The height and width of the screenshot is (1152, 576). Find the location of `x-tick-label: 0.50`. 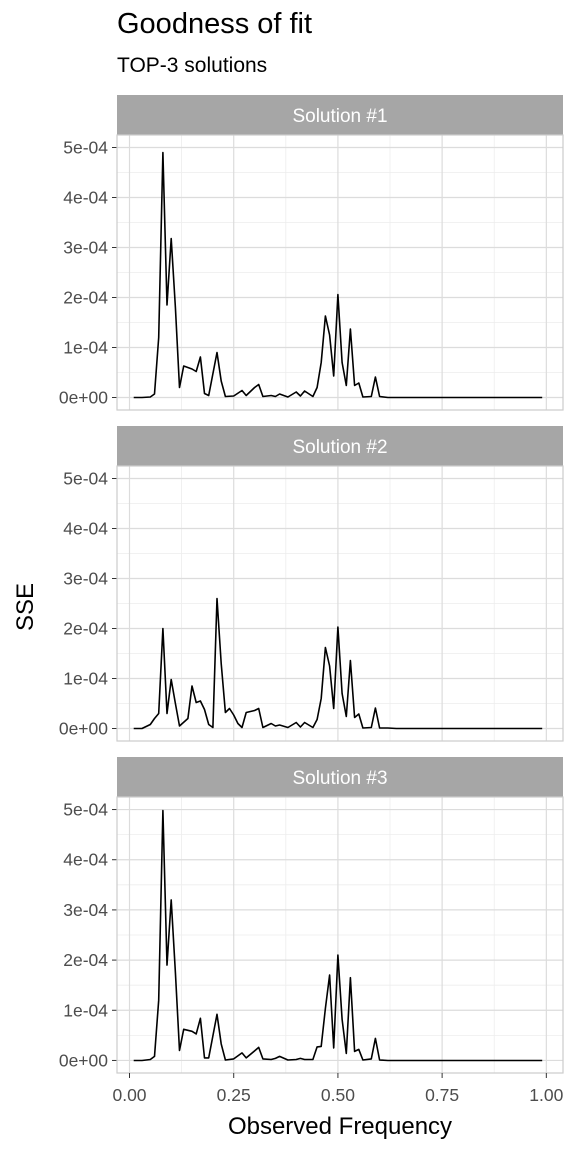

x-tick-label: 0.50 is located at coordinates (338, 1095).